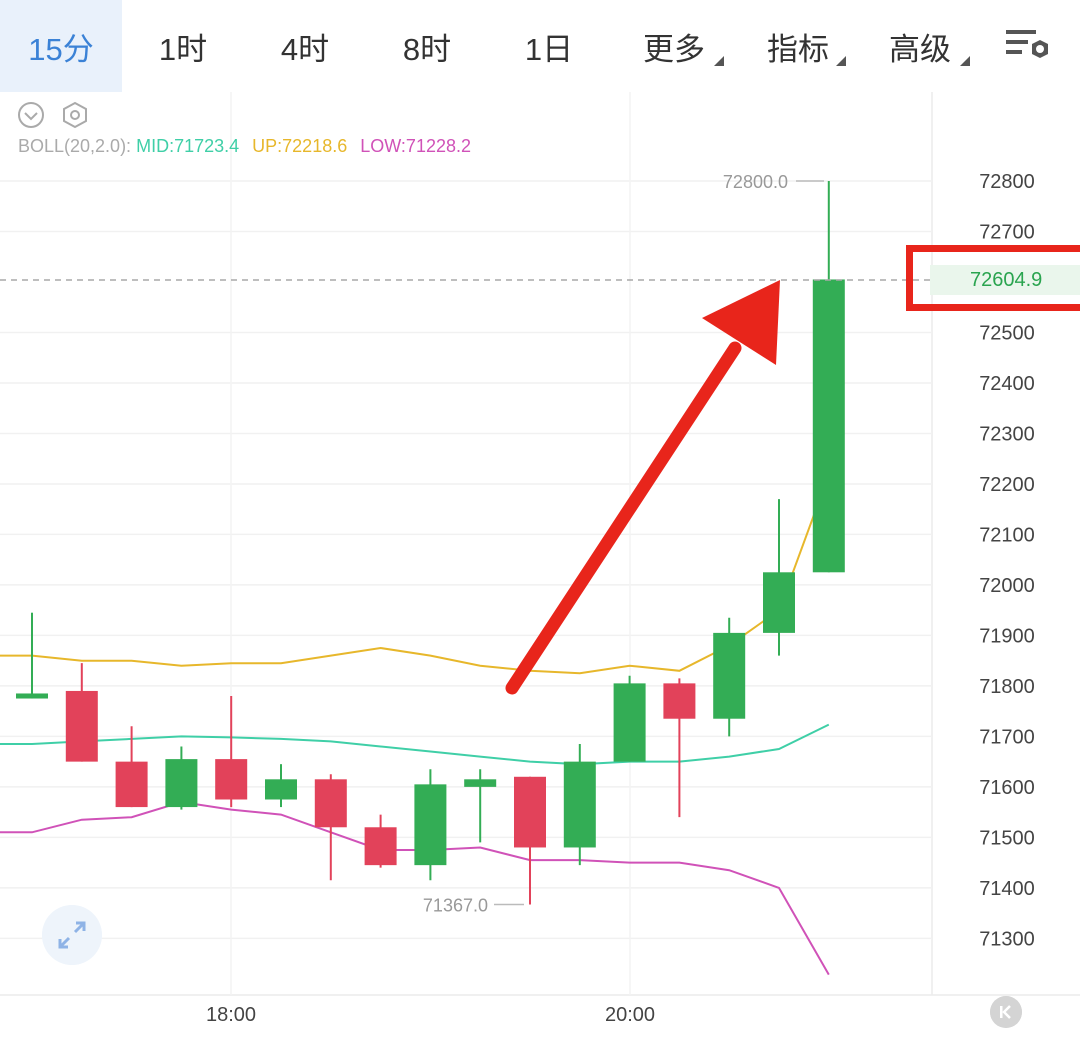 The width and height of the screenshot is (1080, 1037). I want to click on price-highlight-box, so click(993, 278).